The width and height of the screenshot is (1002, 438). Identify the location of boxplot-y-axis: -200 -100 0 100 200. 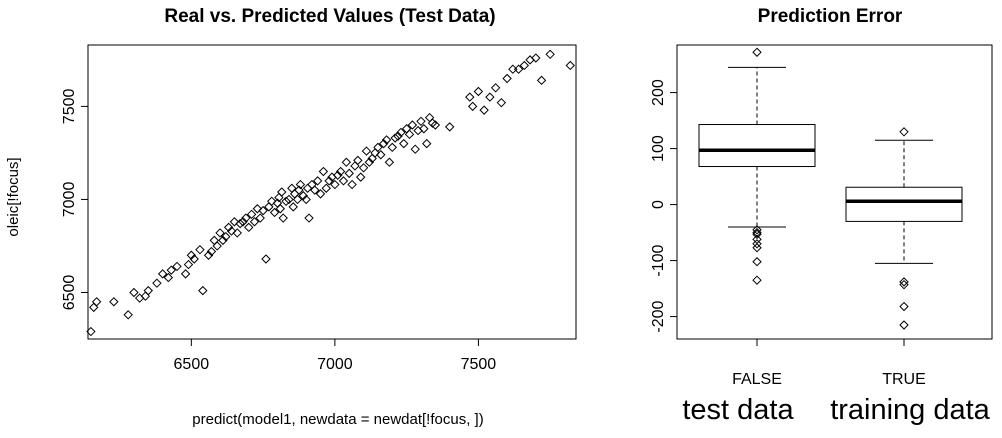
(663, 206).